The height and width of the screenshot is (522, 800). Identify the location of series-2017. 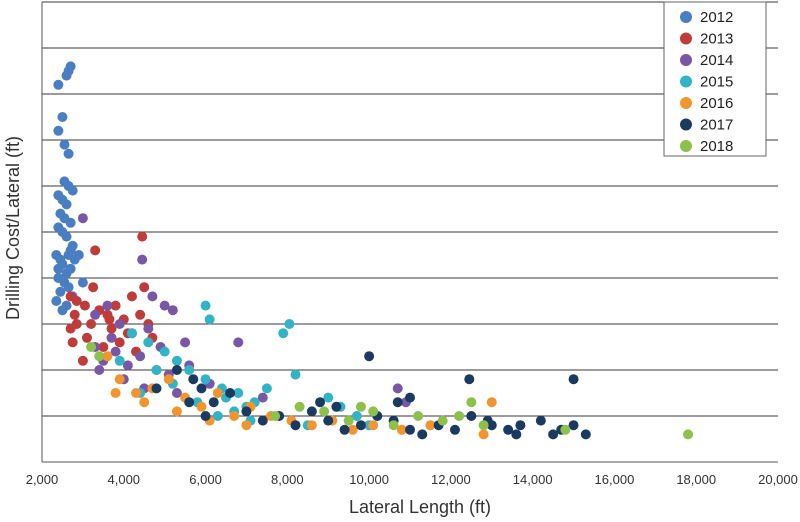
(371, 395).